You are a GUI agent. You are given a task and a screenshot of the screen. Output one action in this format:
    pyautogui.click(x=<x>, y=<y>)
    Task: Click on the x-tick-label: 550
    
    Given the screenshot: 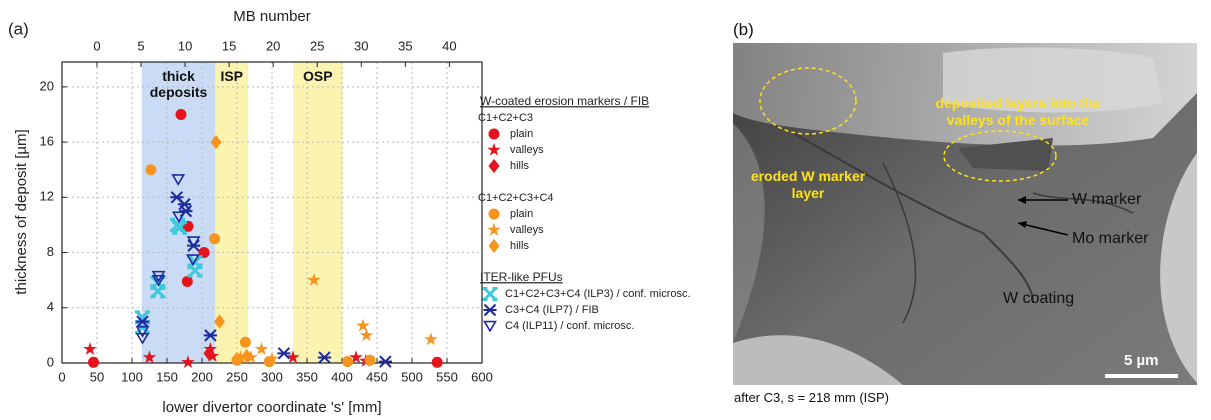 What is the action you would take?
    pyautogui.click(x=447, y=376)
    